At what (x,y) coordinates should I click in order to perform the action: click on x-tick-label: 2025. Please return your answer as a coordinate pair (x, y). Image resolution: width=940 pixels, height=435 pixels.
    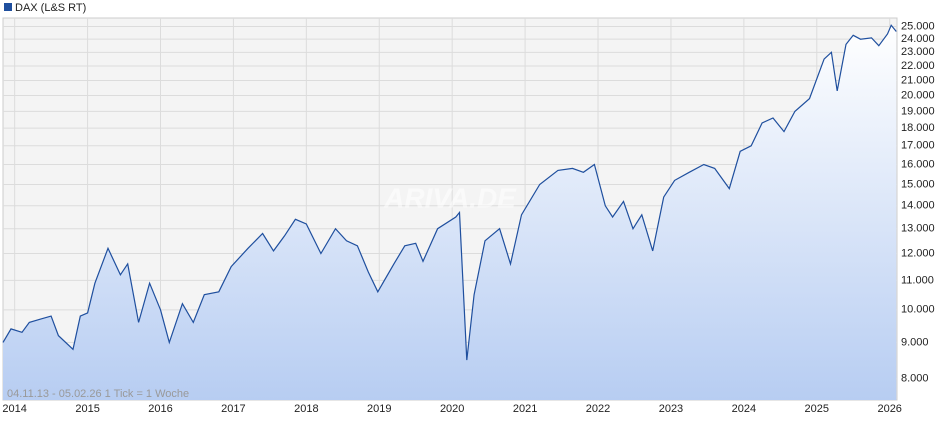
    Looking at the image, I should click on (817, 409).